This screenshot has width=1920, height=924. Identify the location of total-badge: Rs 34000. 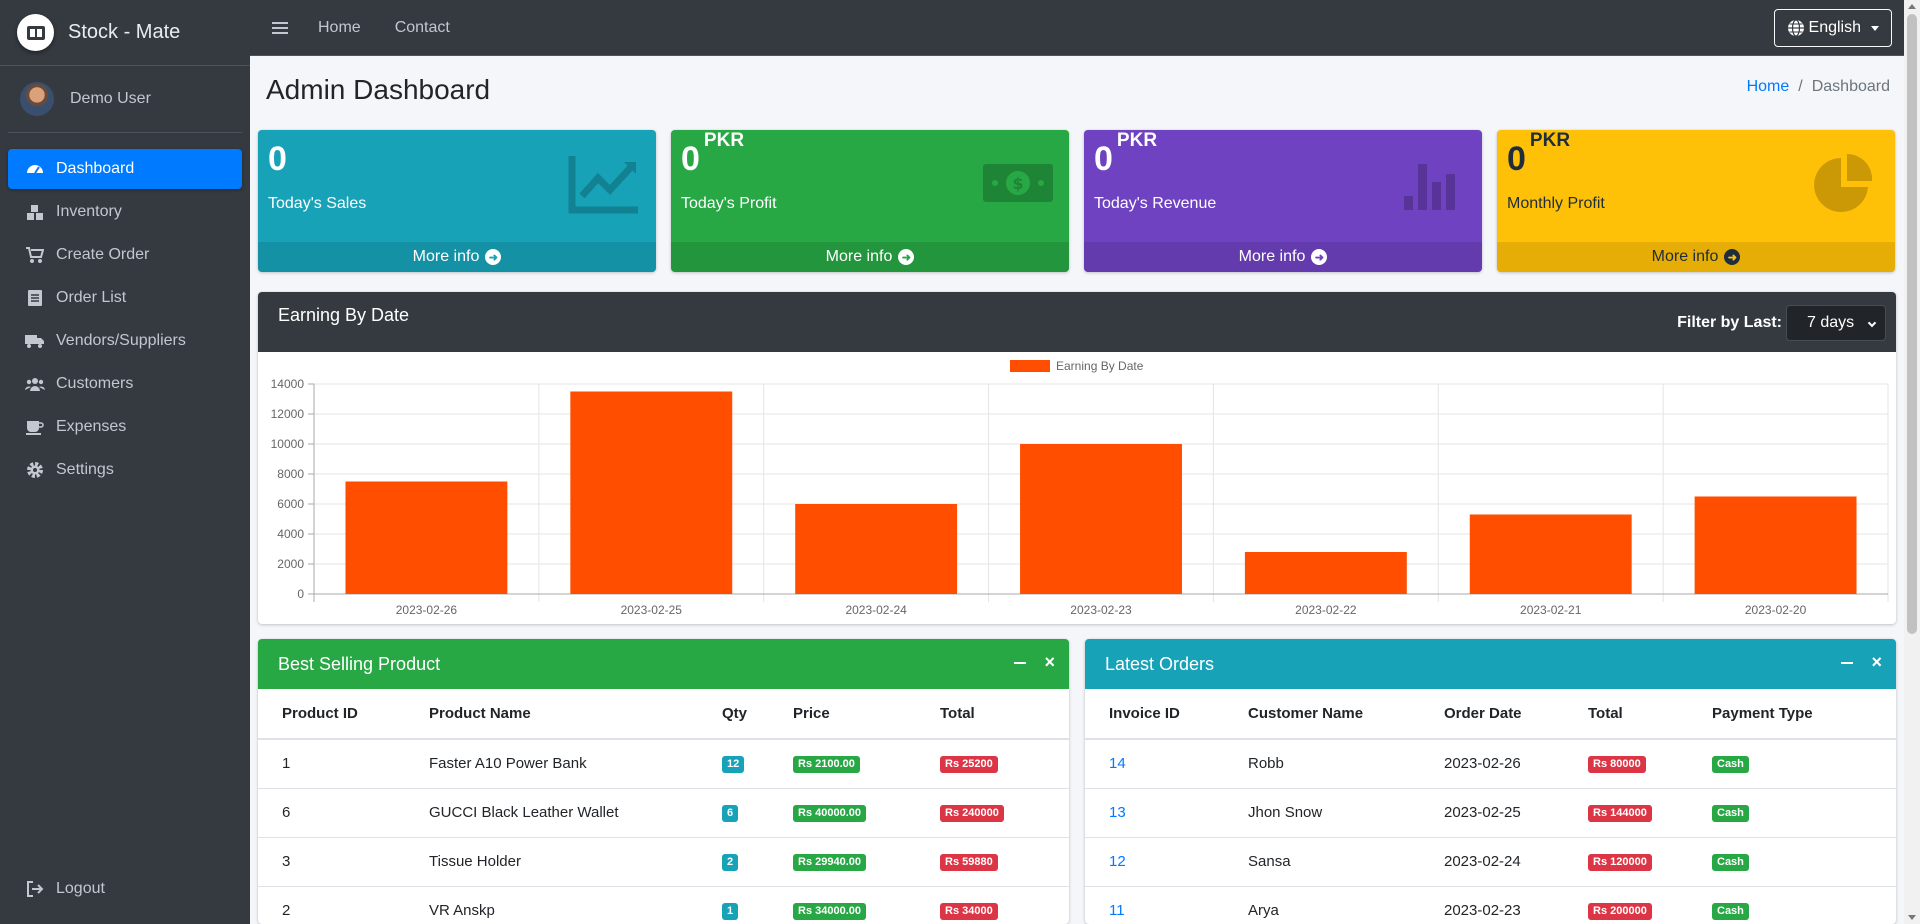
(969, 911).